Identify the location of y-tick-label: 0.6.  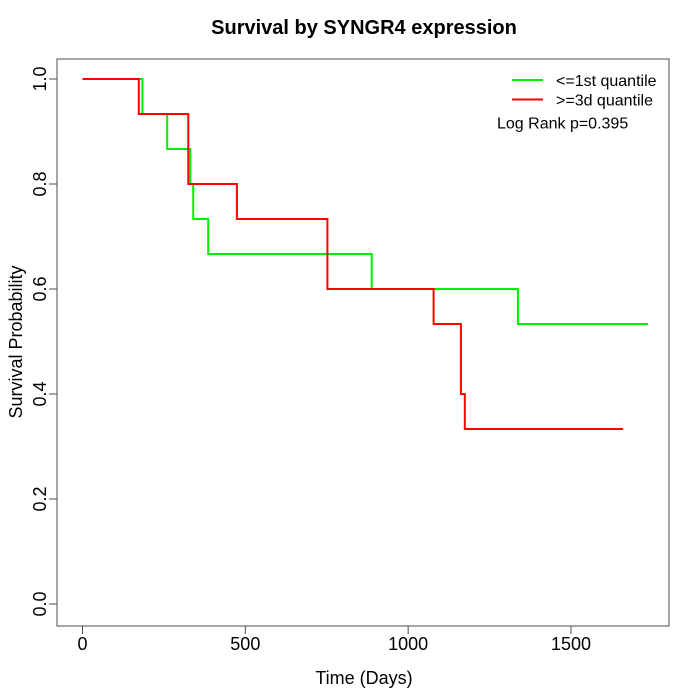
(40, 288).